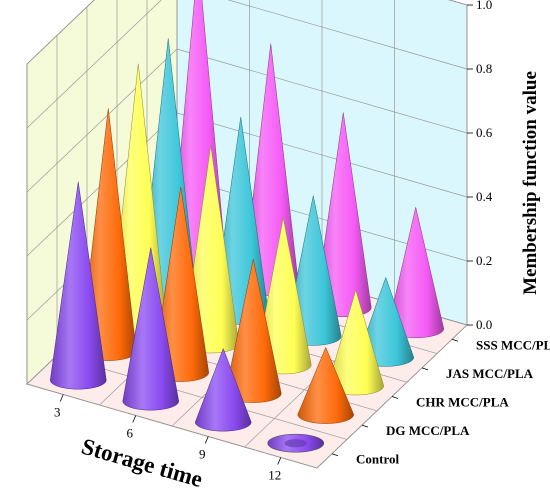 The image size is (550, 504). I want to click on z-tick-label: 0.4, so click(484, 196).